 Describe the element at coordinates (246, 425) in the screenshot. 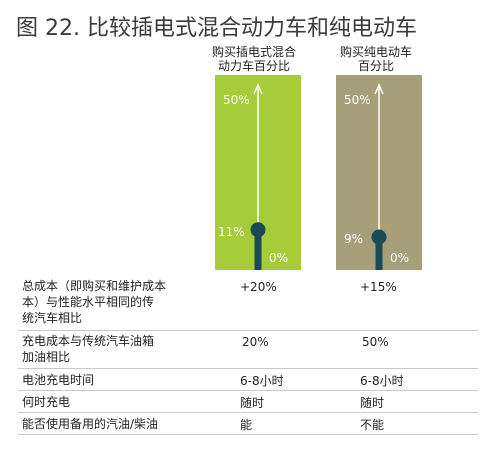

I see `cell-backup-fuel-phev: 能` at that location.